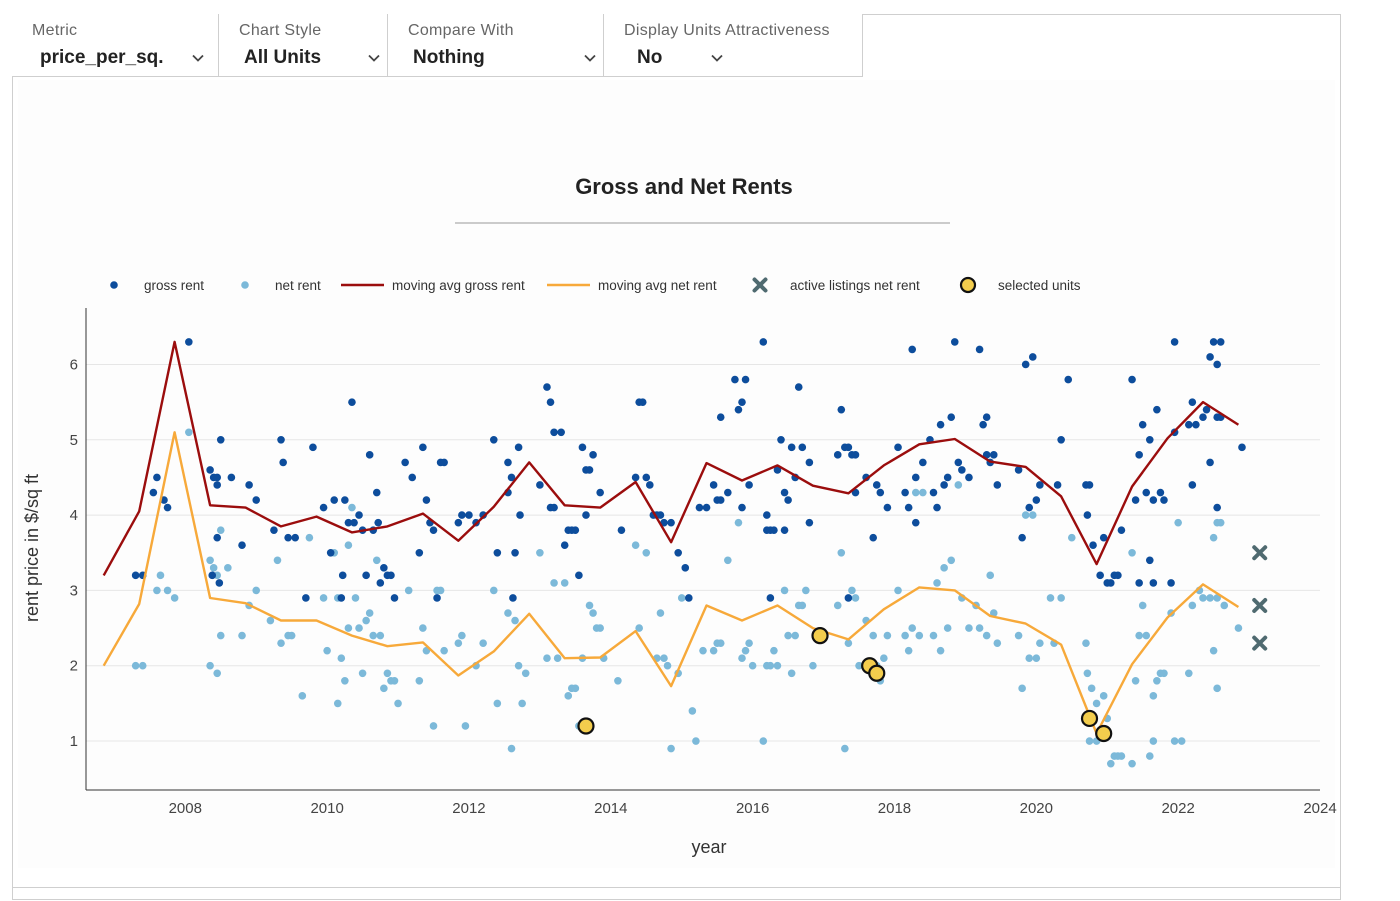 This screenshot has height=901, width=1400. I want to click on y-tick-label: 1, so click(74, 741).